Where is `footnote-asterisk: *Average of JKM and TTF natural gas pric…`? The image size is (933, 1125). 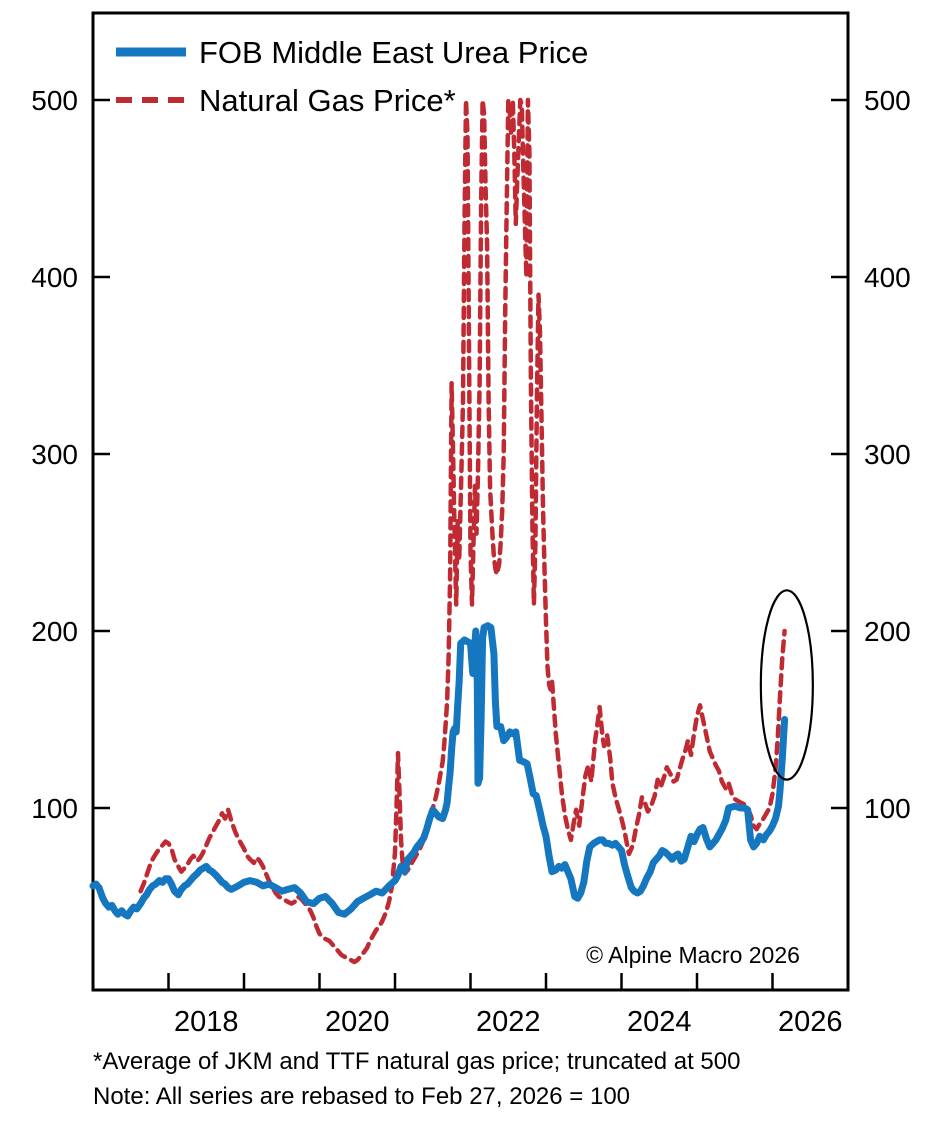
footnote-asterisk: *Average of JKM and TTF natural gas pric… is located at coordinates (417, 1061).